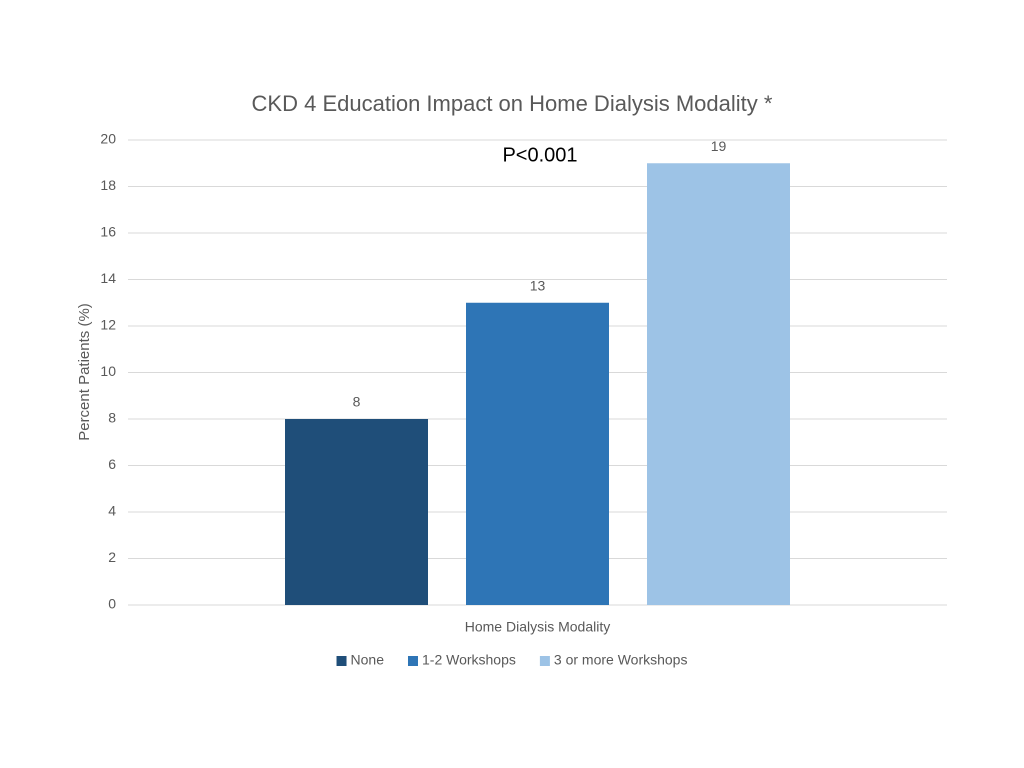 The width and height of the screenshot is (1024, 768). What do you see at coordinates (357, 402) in the screenshot?
I see `data-label: 8` at bounding box center [357, 402].